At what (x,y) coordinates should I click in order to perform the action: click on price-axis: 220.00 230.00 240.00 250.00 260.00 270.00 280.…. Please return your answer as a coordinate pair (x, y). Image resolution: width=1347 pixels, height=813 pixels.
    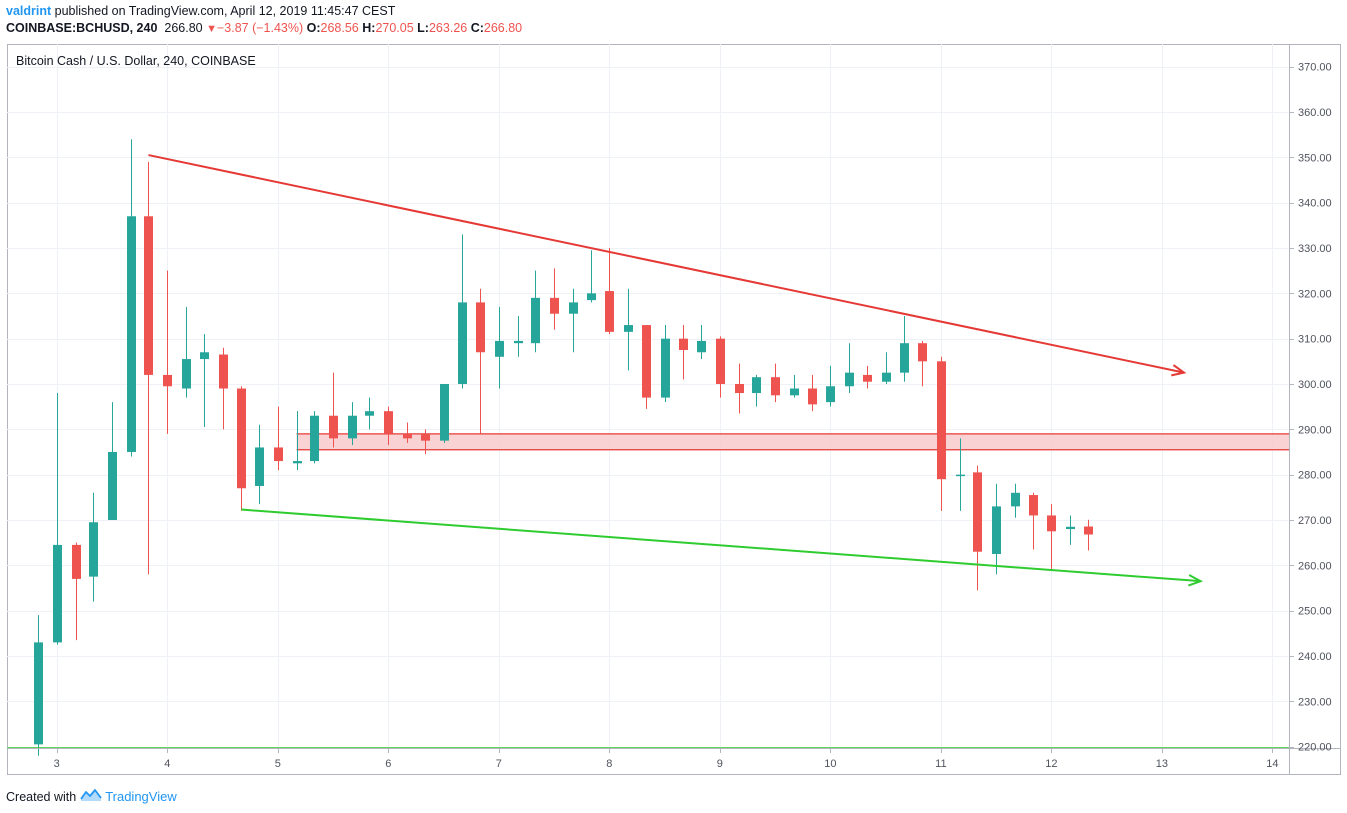
    Looking at the image, I should click on (1310, 408).